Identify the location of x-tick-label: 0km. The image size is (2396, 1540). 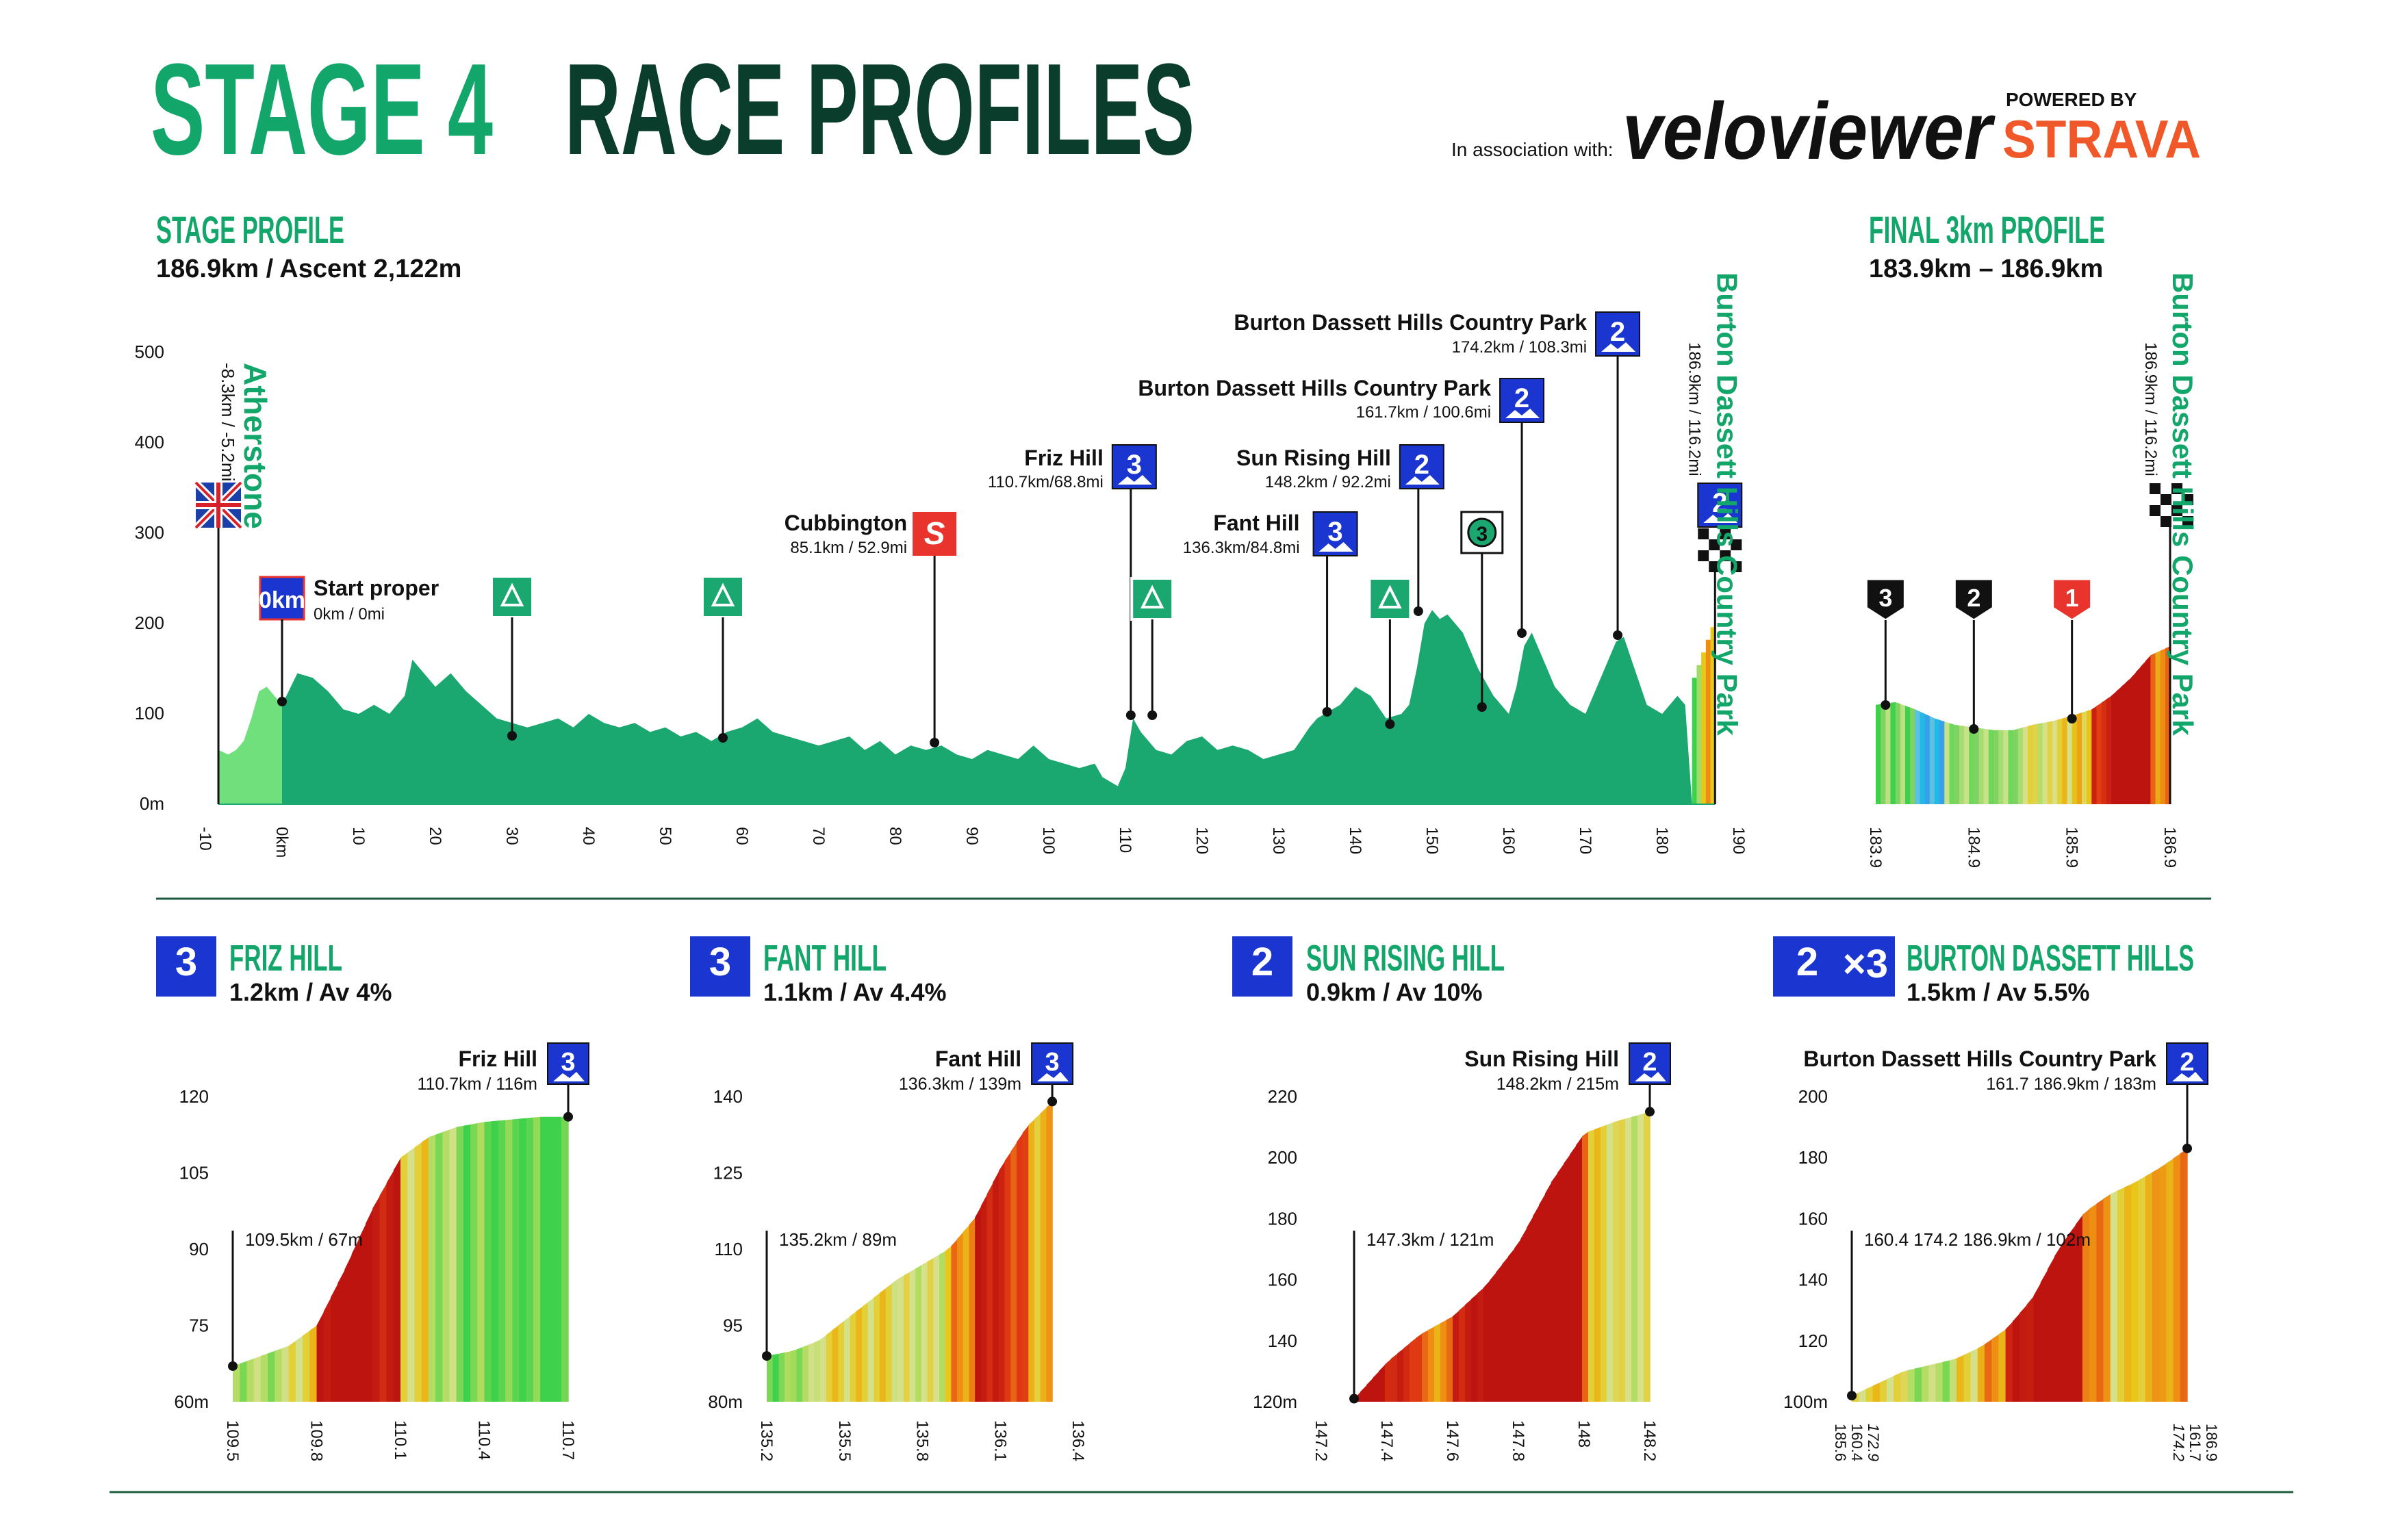
(281, 842).